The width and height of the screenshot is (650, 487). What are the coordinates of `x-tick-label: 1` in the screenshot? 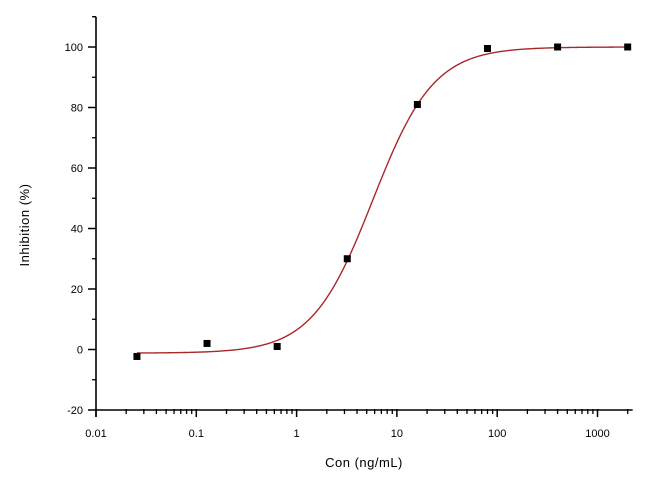 It's located at (297, 434).